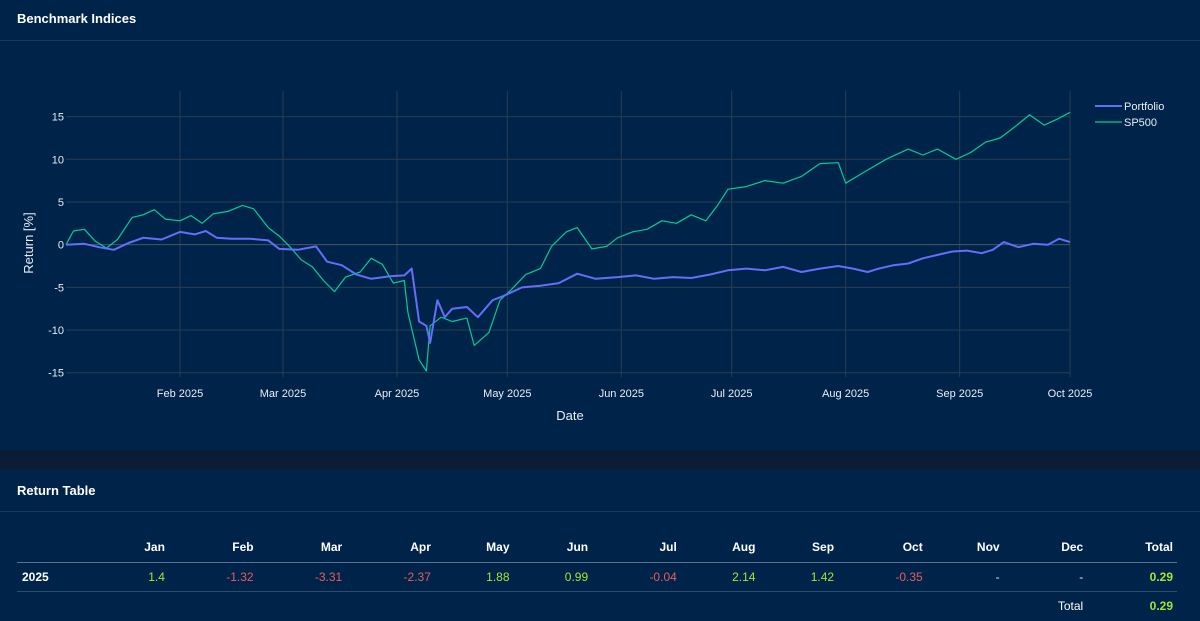 The width and height of the screenshot is (1200, 621). What do you see at coordinates (283, 394) in the screenshot?
I see `x-tick-label: Mar 2025` at bounding box center [283, 394].